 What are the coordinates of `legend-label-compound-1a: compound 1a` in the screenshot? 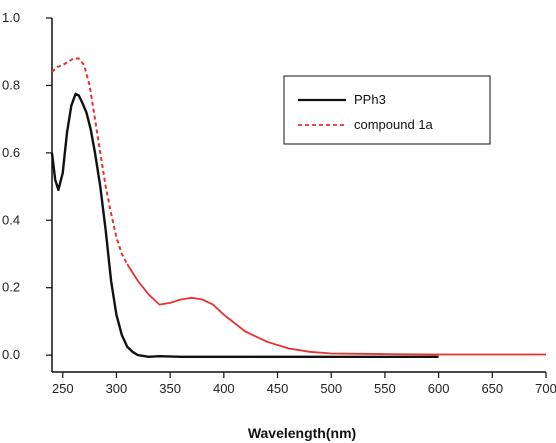 It's located at (394, 124).